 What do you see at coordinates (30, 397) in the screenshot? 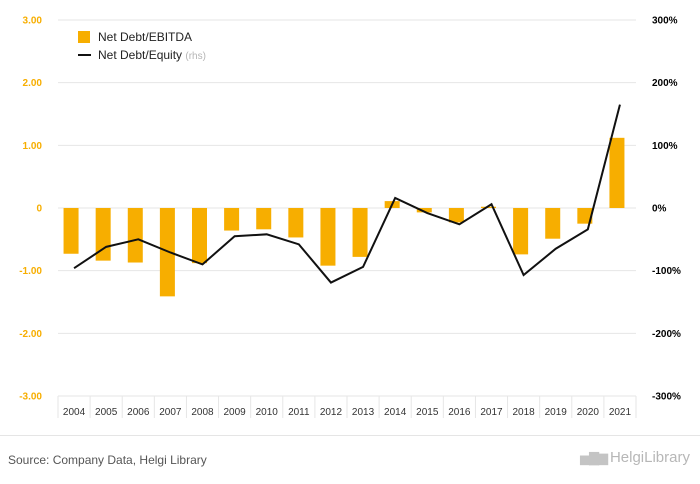
I see `left-axis-tick-label: -3.00` at bounding box center [30, 397].